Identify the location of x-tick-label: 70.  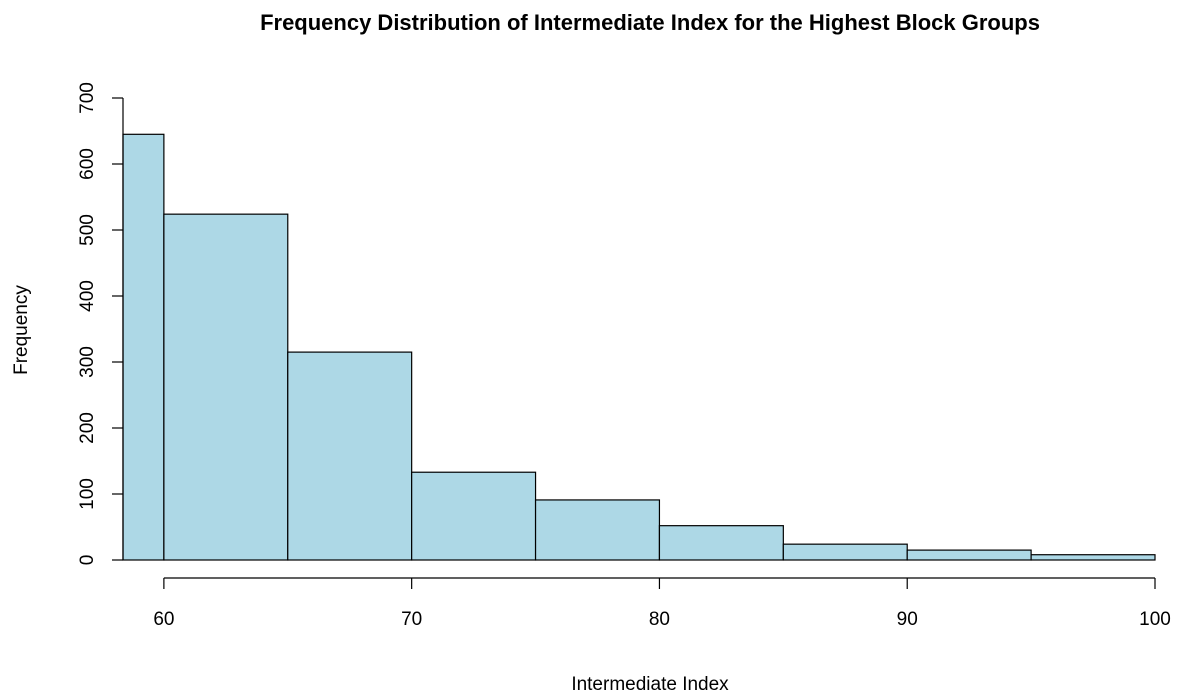
(411, 619).